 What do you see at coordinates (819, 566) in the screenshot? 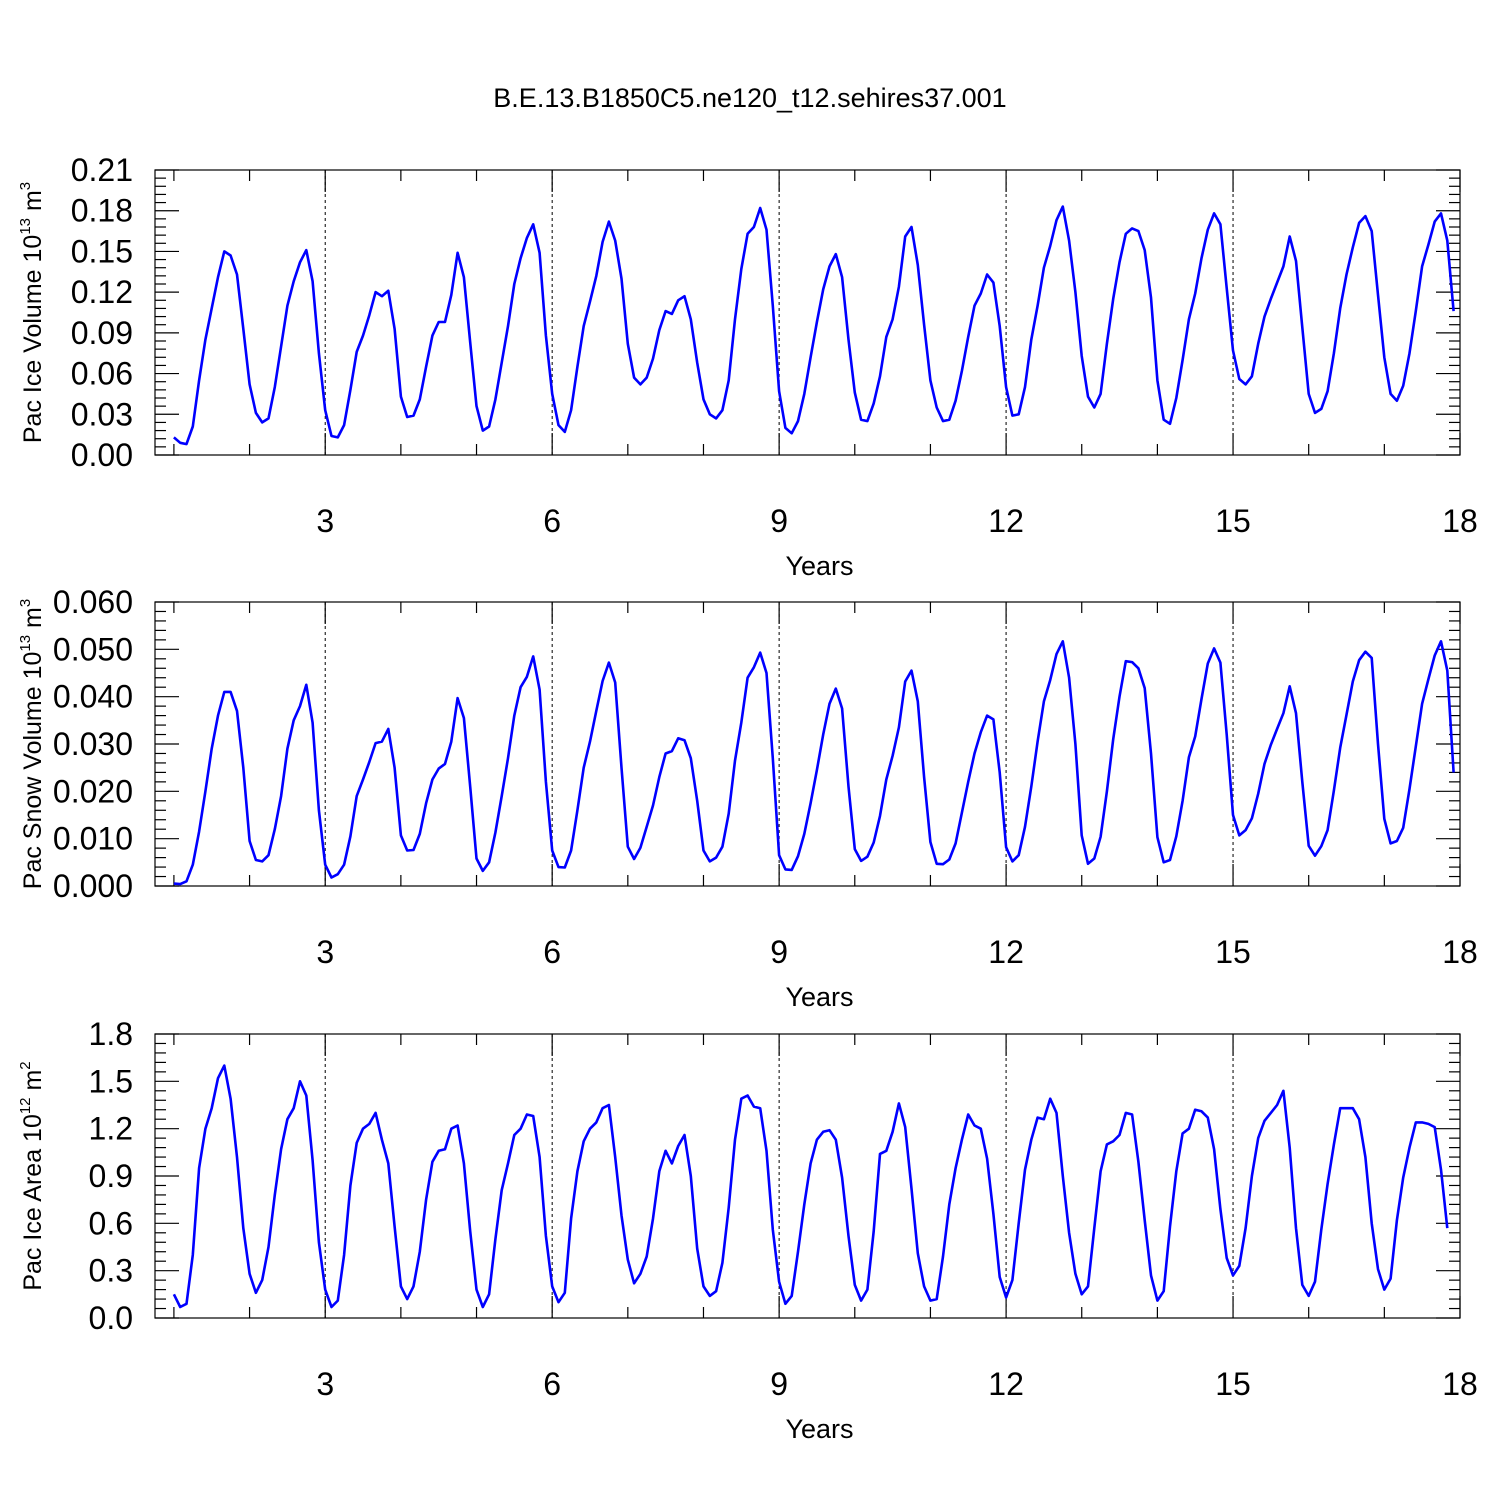
I see `ice-volume-x-axis-title: Years` at bounding box center [819, 566].